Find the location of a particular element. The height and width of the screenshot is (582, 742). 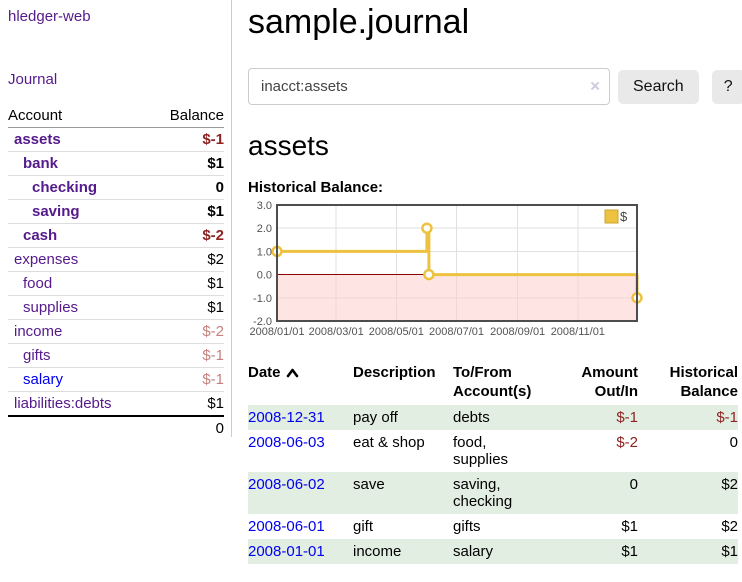

sidebar-account-row: salary $-1 is located at coordinates (116, 379).